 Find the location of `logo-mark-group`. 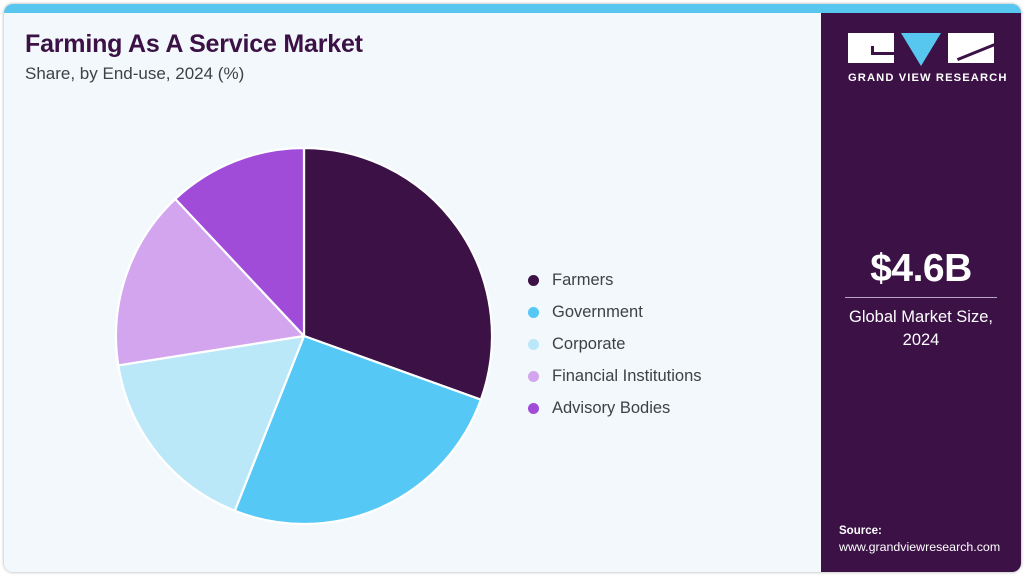

logo-mark-group is located at coordinates (921, 49).